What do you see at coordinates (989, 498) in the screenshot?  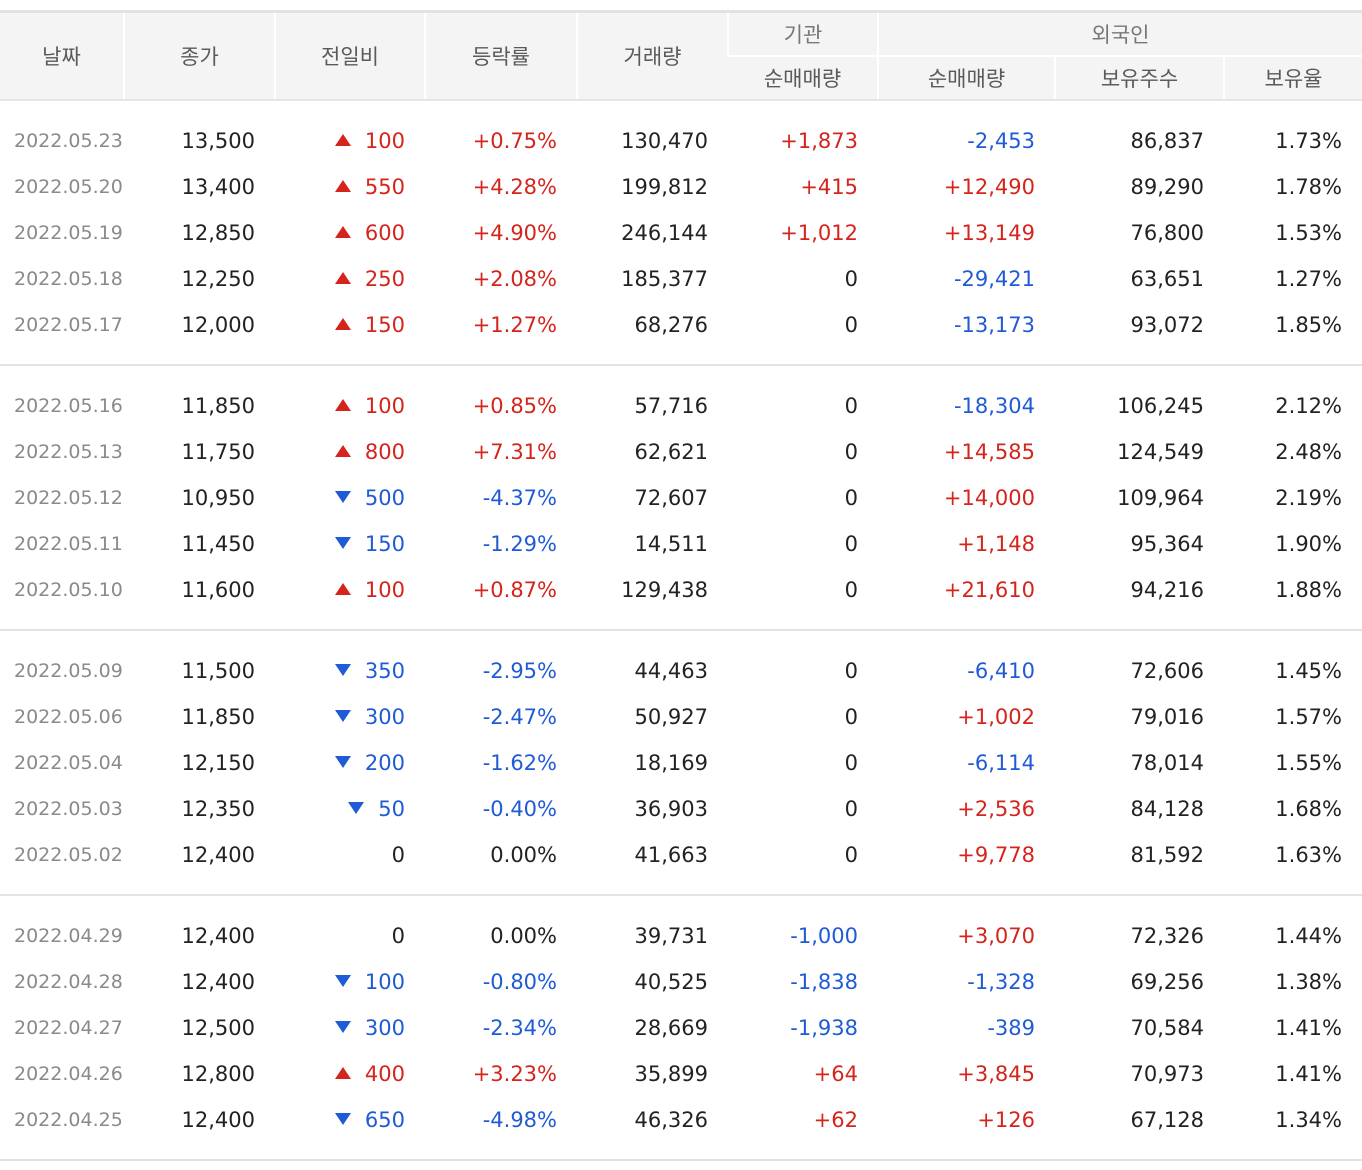 I see `foreign-net-cell: +14,000` at bounding box center [989, 498].